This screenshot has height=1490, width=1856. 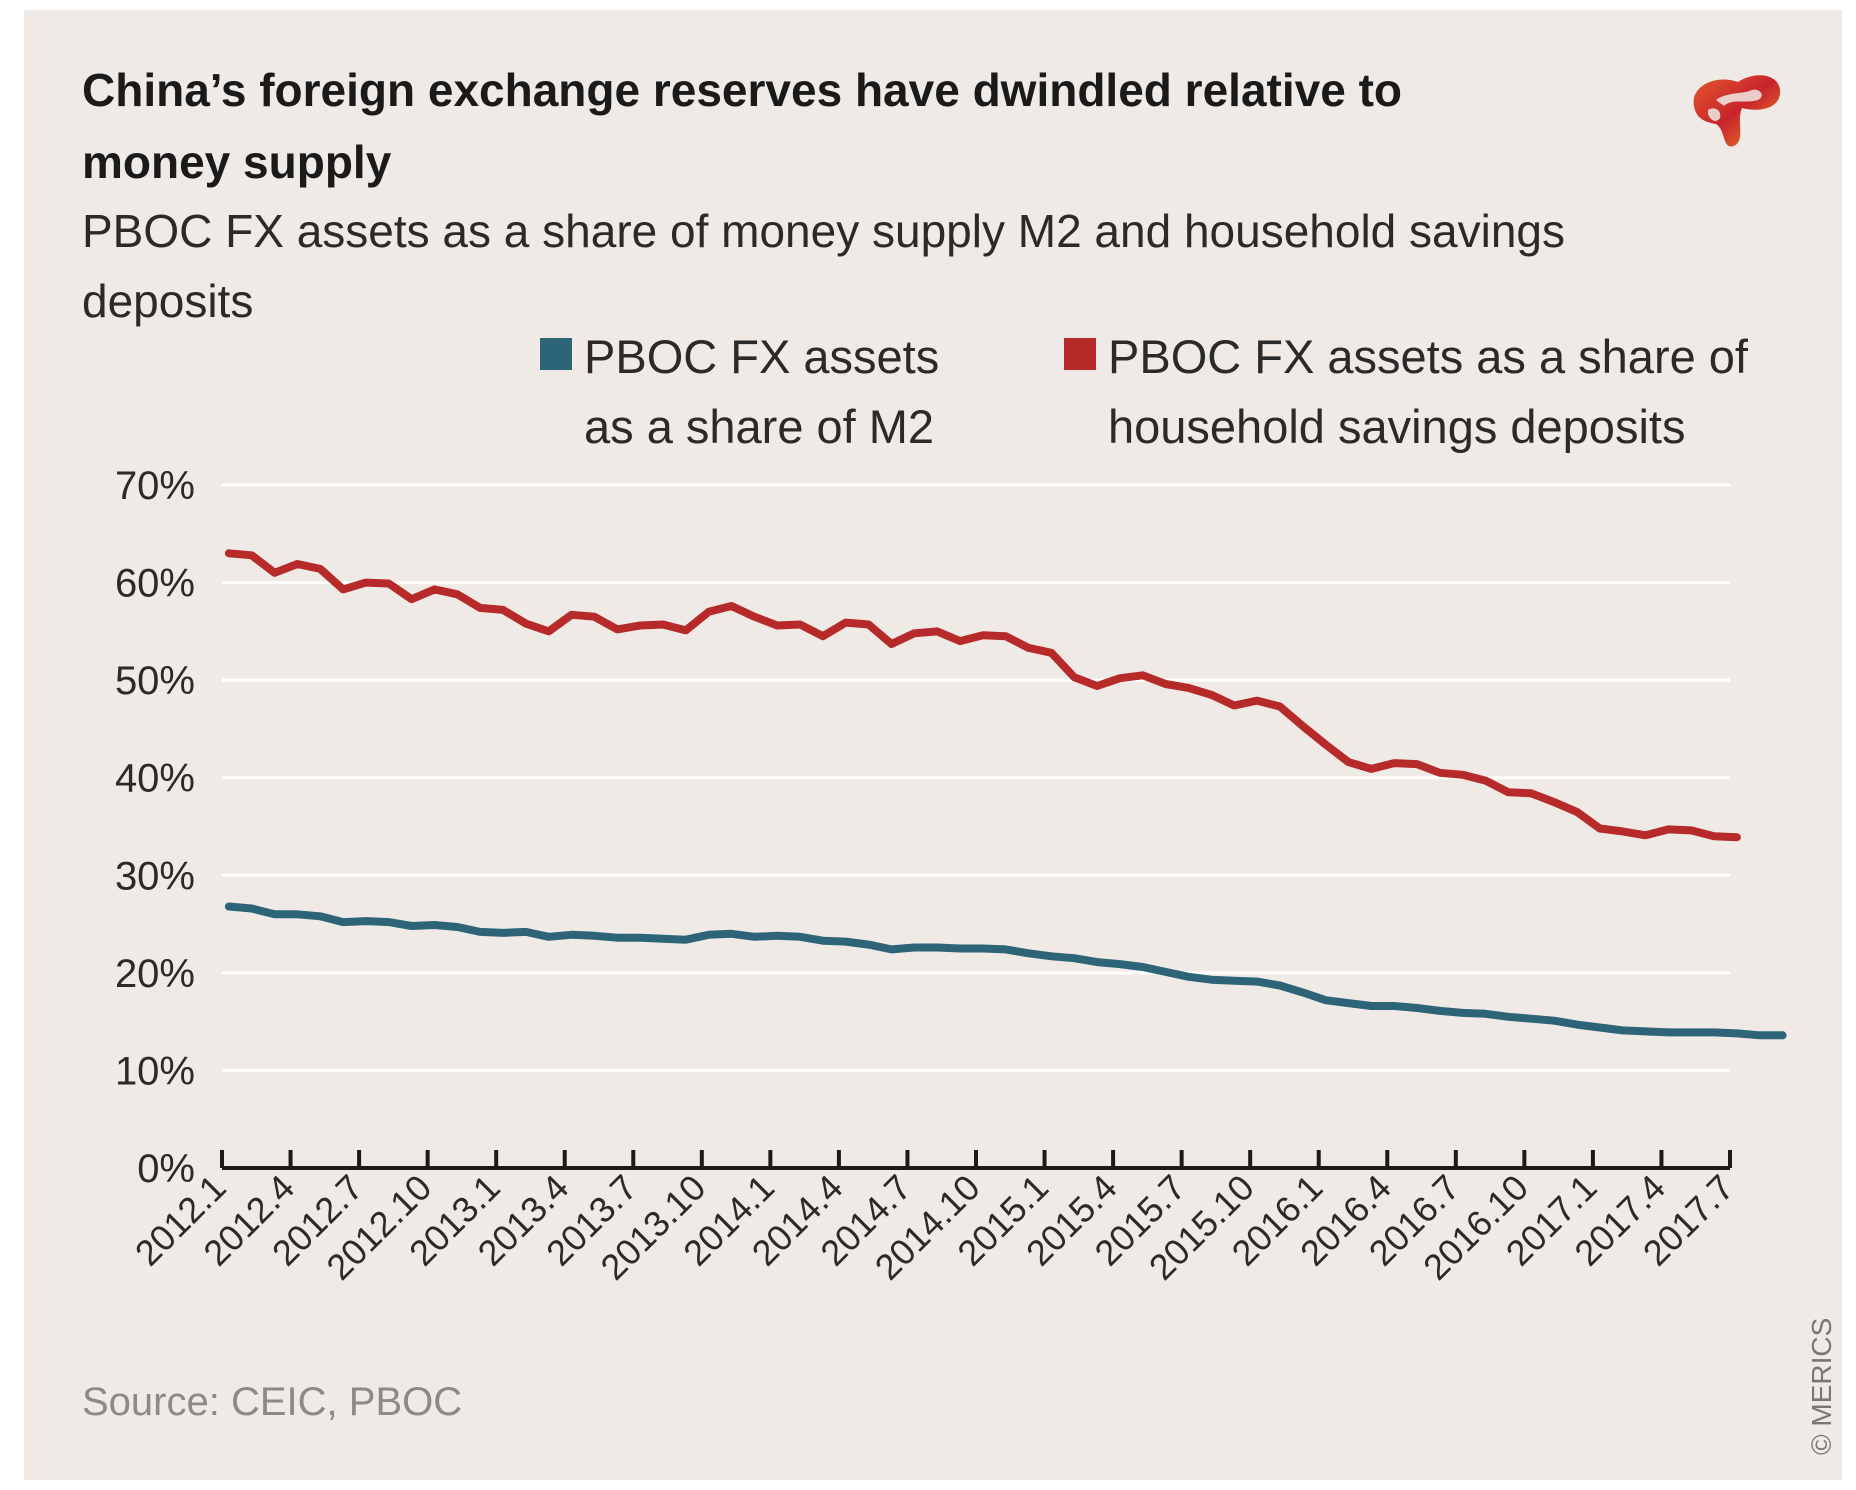 What do you see at coordinates (272, 1402) in the screenshot?
I see `source-note: Source: CEIC, PBOC` at bounding box center [272, 1402].